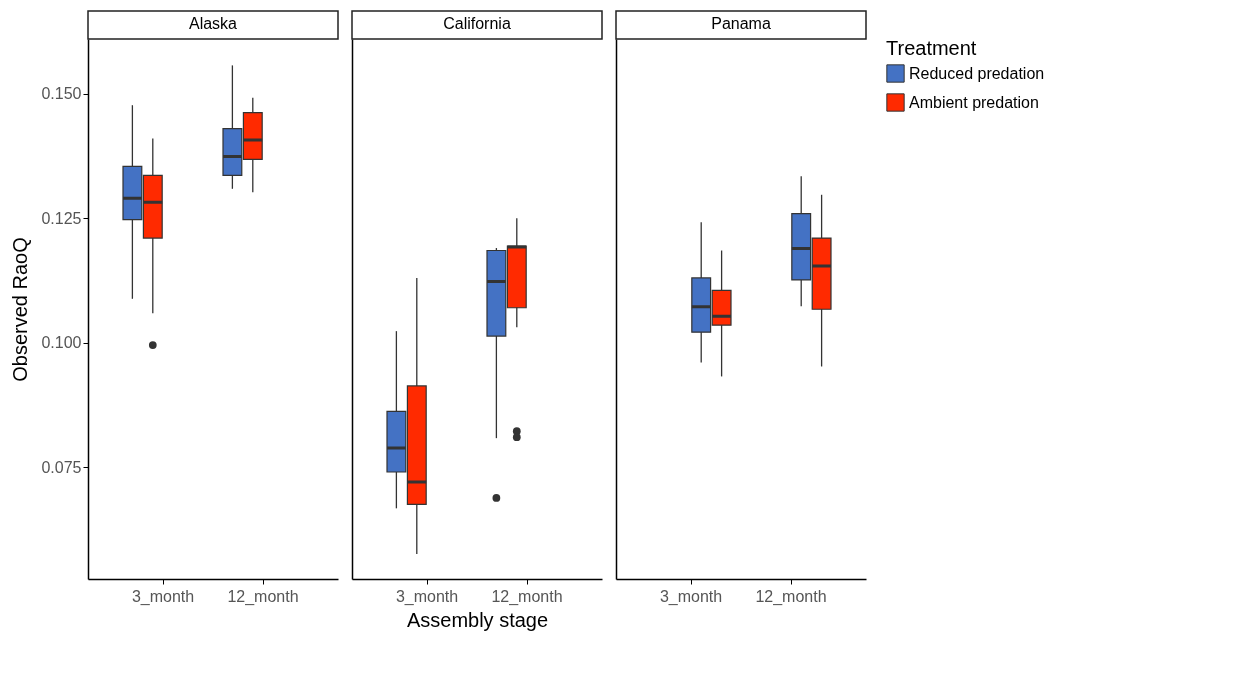 The image size is (1246, 688). Describe the element at coordinates (477, 24) in the screenshot. I see `chart-title: California` at that location.